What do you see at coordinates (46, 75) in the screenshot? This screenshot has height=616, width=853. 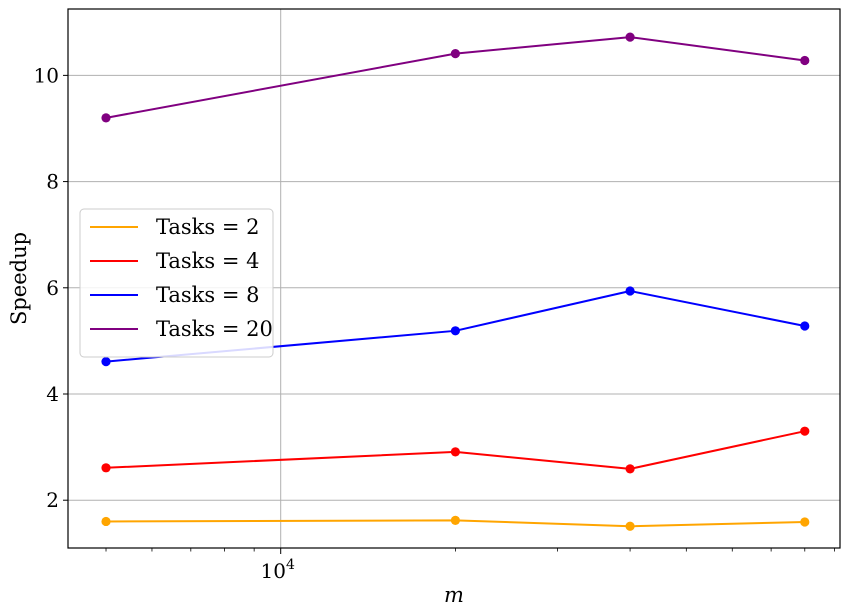 I see `y-tick-label: 10` at bounding box center [46, 75].